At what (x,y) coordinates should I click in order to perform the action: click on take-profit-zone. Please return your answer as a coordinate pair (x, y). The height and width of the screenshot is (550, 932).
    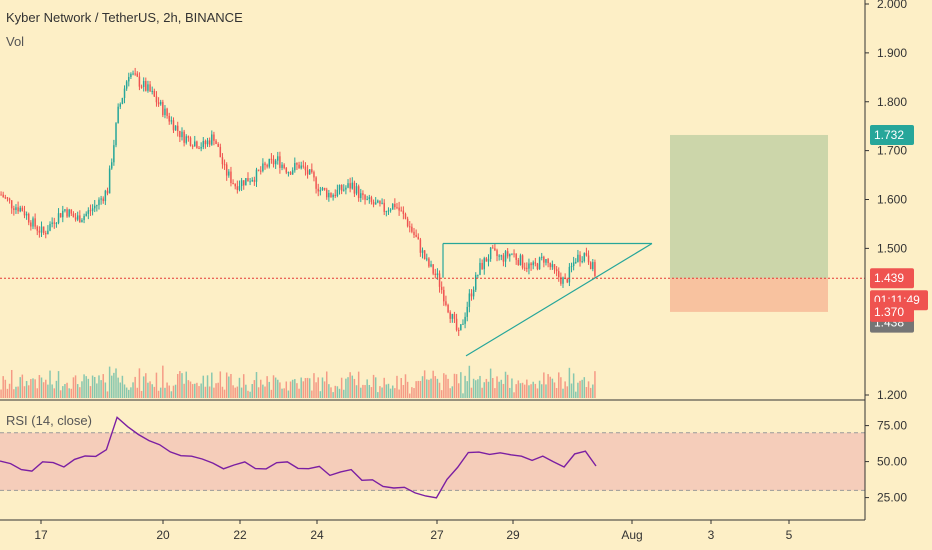
    Looking at the image, I should click on (749, 206).